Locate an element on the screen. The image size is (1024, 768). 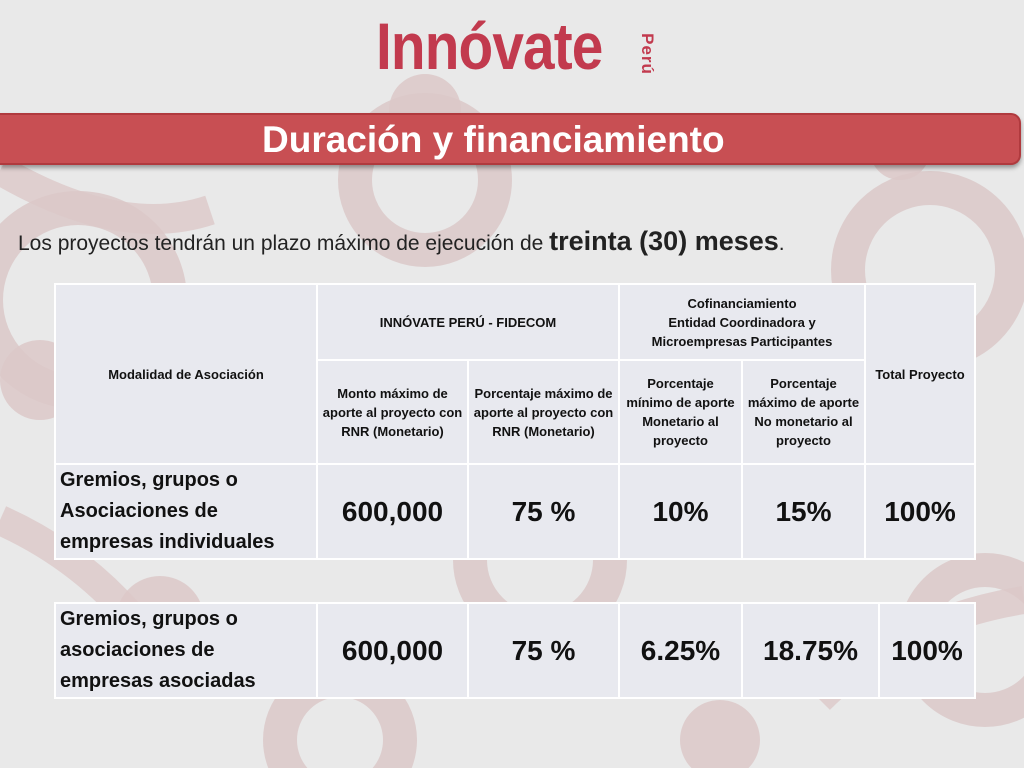
logo-country-text: Perú is located at coordinates (647, 54).